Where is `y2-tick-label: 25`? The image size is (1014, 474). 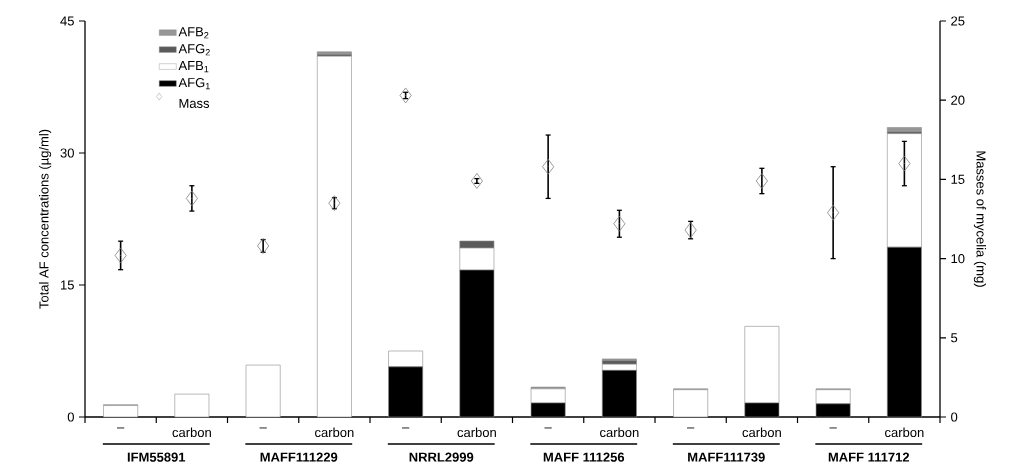
y2-tick-label: 25 is located at coordinates (958, 21).